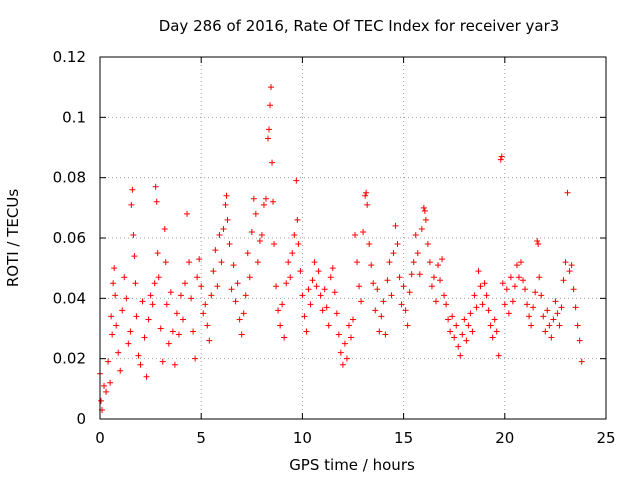 The height and width of the screenshot is (480, 640). Describe the element at coordinates (605, 438) in the screenshot. I see `x-tick-label: 25` at that location.